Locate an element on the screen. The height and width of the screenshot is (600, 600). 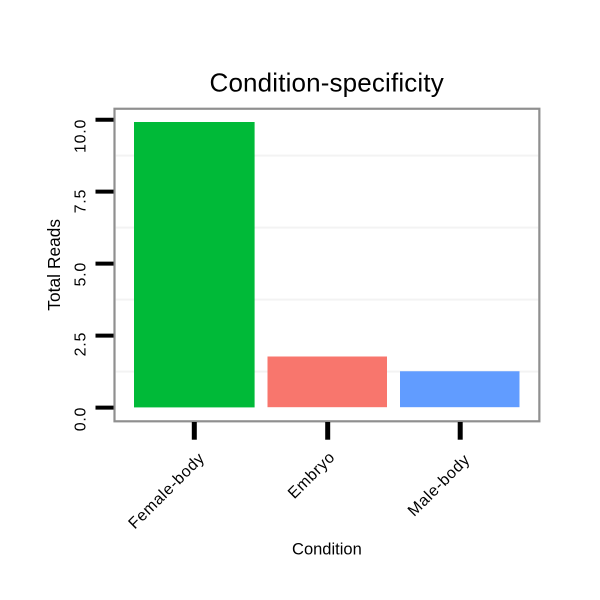
svg-text: Total Reads is located at coordinates (54, 265).